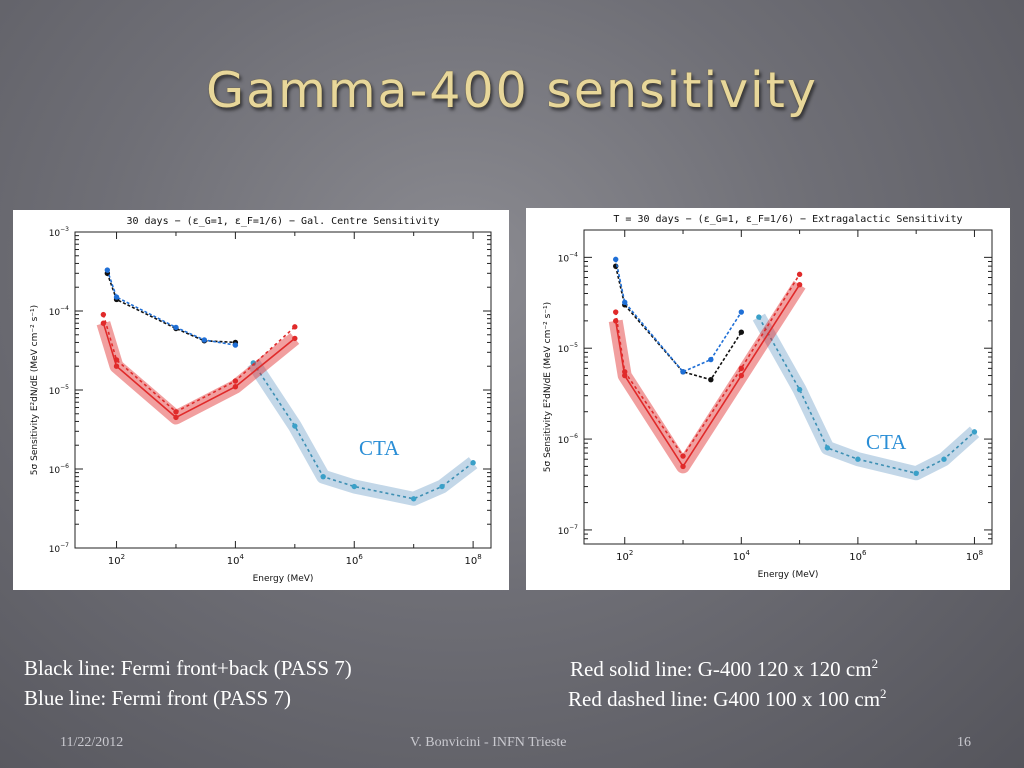  Describe the element at coordinates (883, 693) in the screenshot. I see `legend-red-dashed-sup: 2` at that location.